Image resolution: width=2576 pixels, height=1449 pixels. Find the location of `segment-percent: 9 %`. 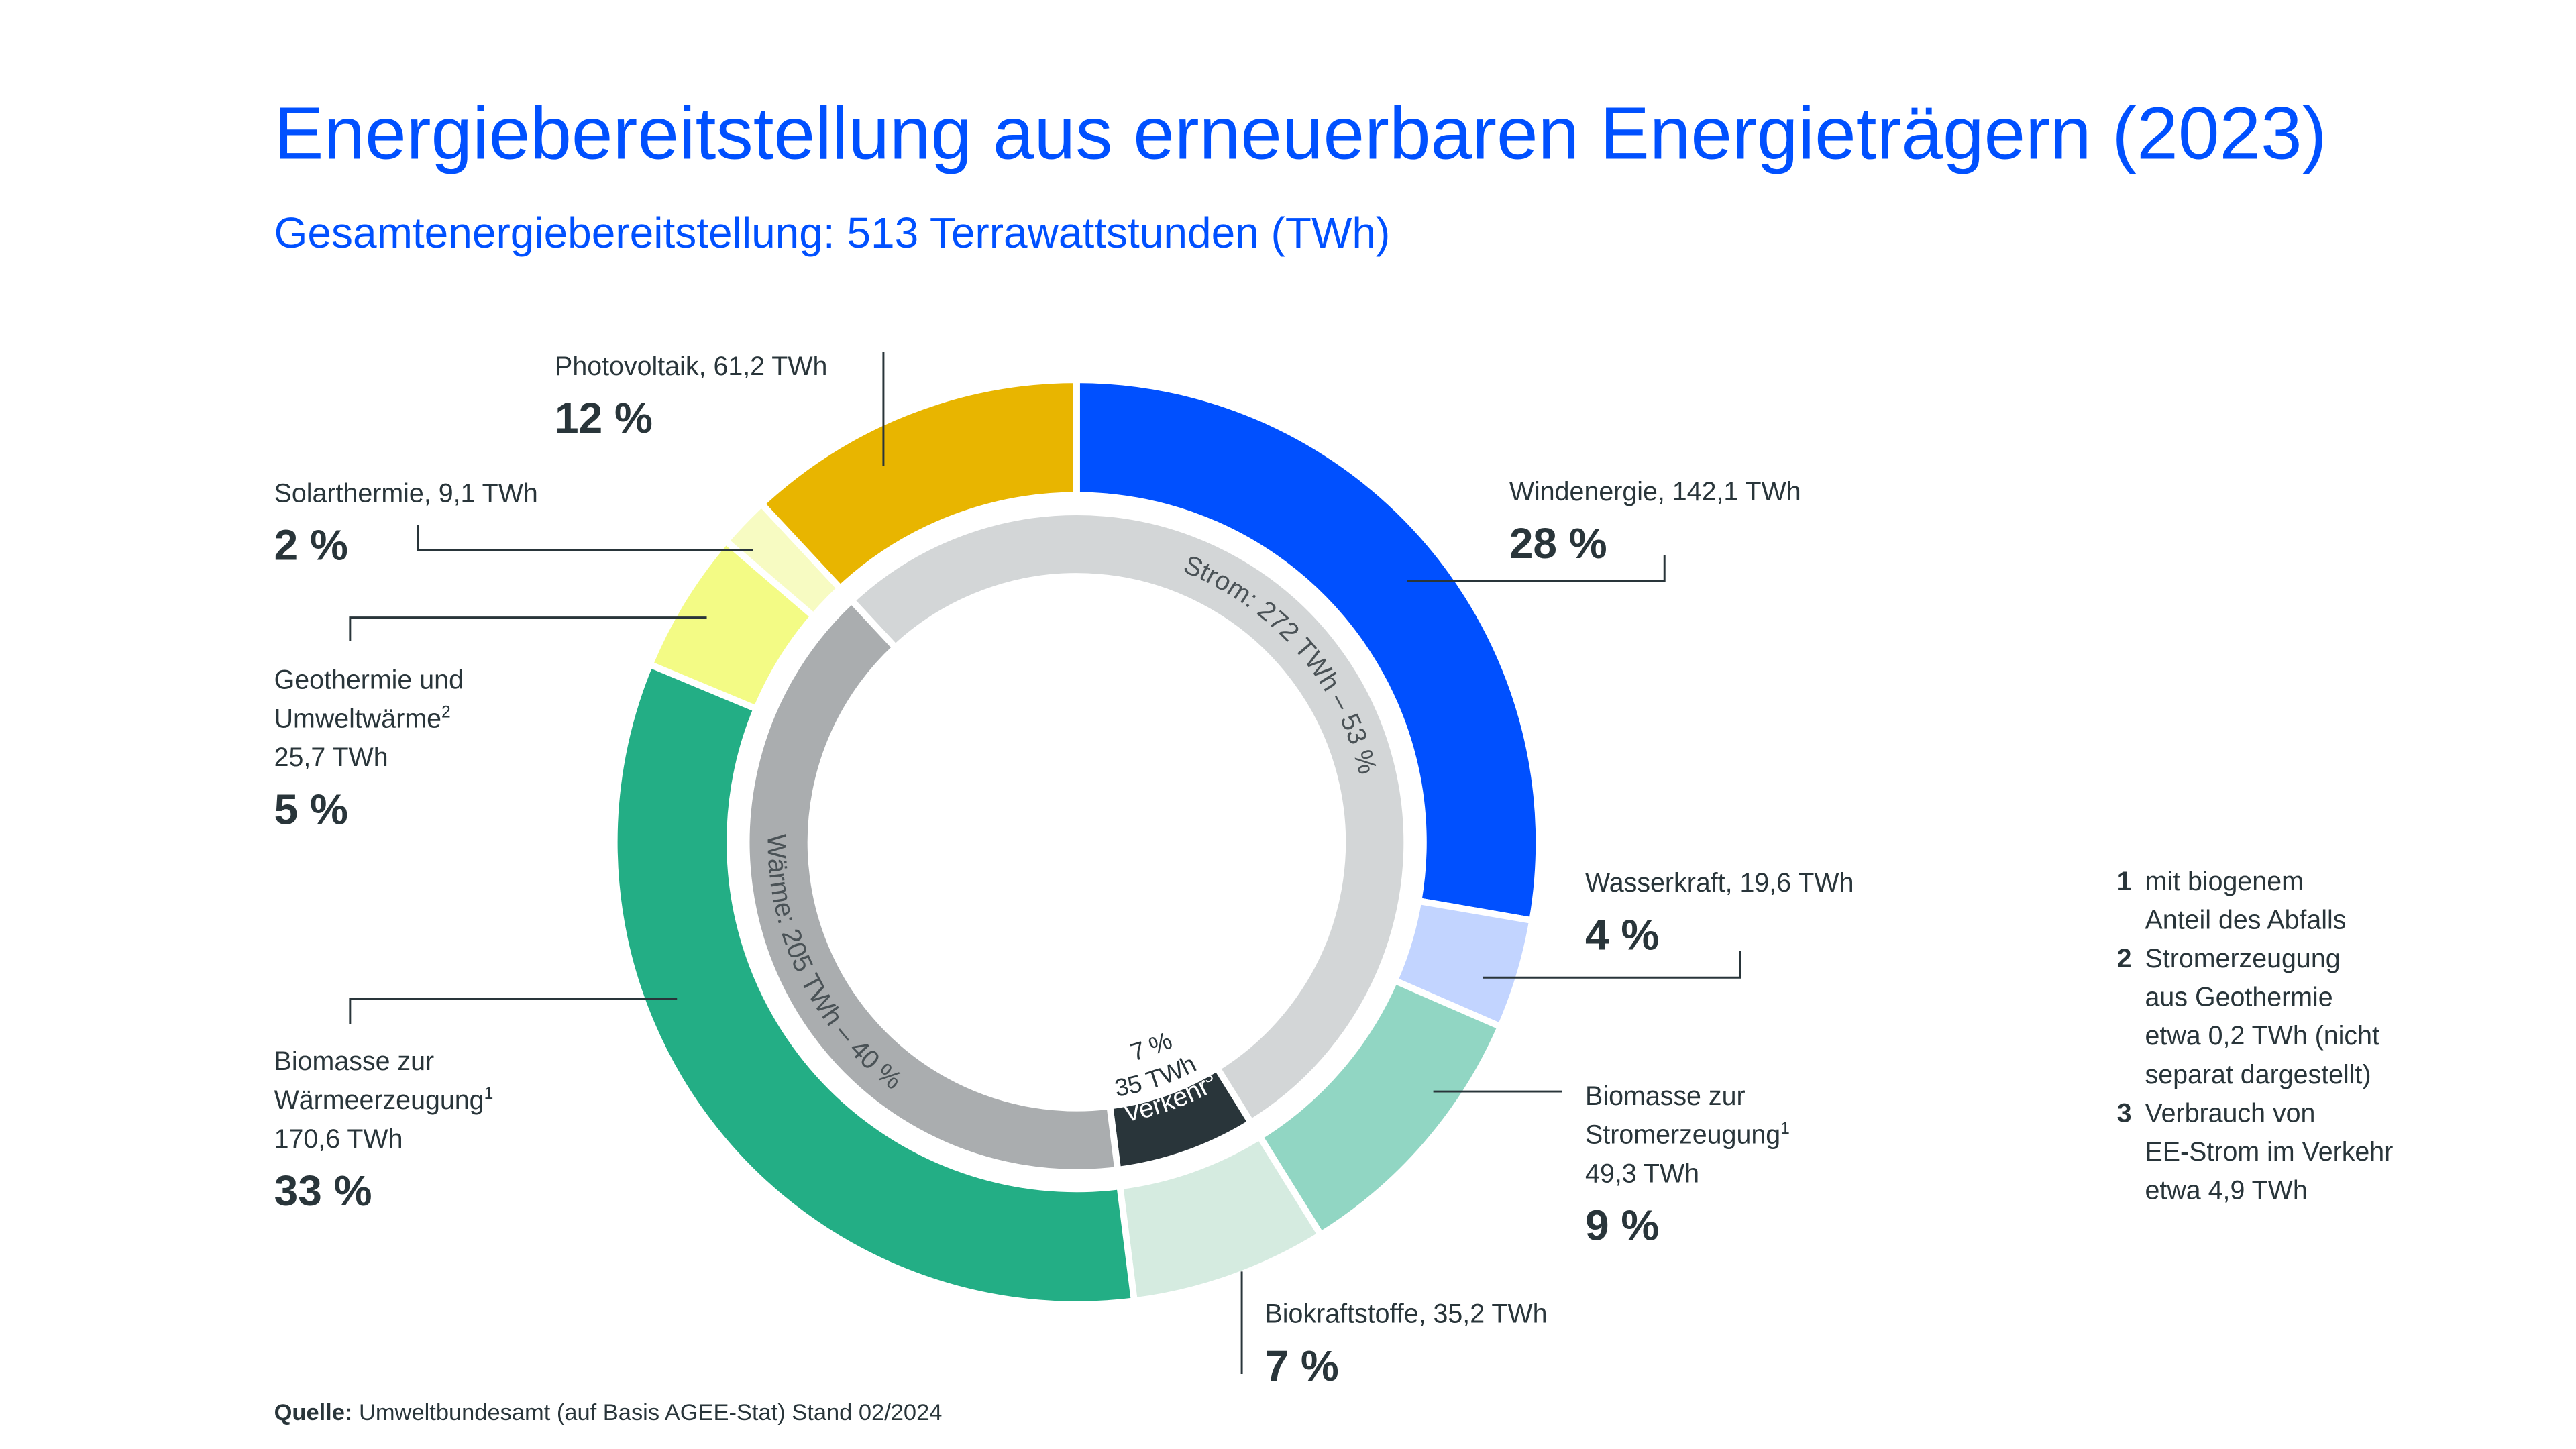

segment-percent: 9 % is located at coordinates (1622, 1225).